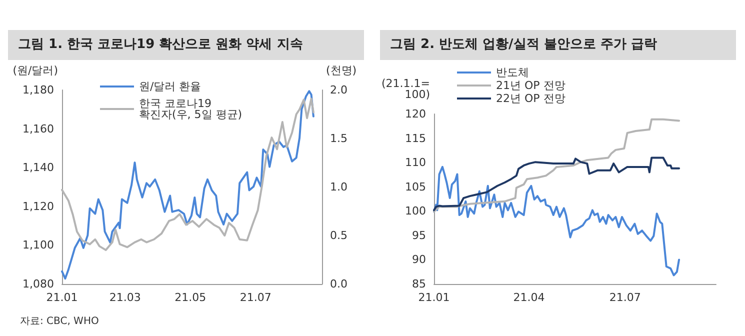 The height and width of the screenshot is (336, 745). I want to click on y-tick-label: 85, so click(419, 284).